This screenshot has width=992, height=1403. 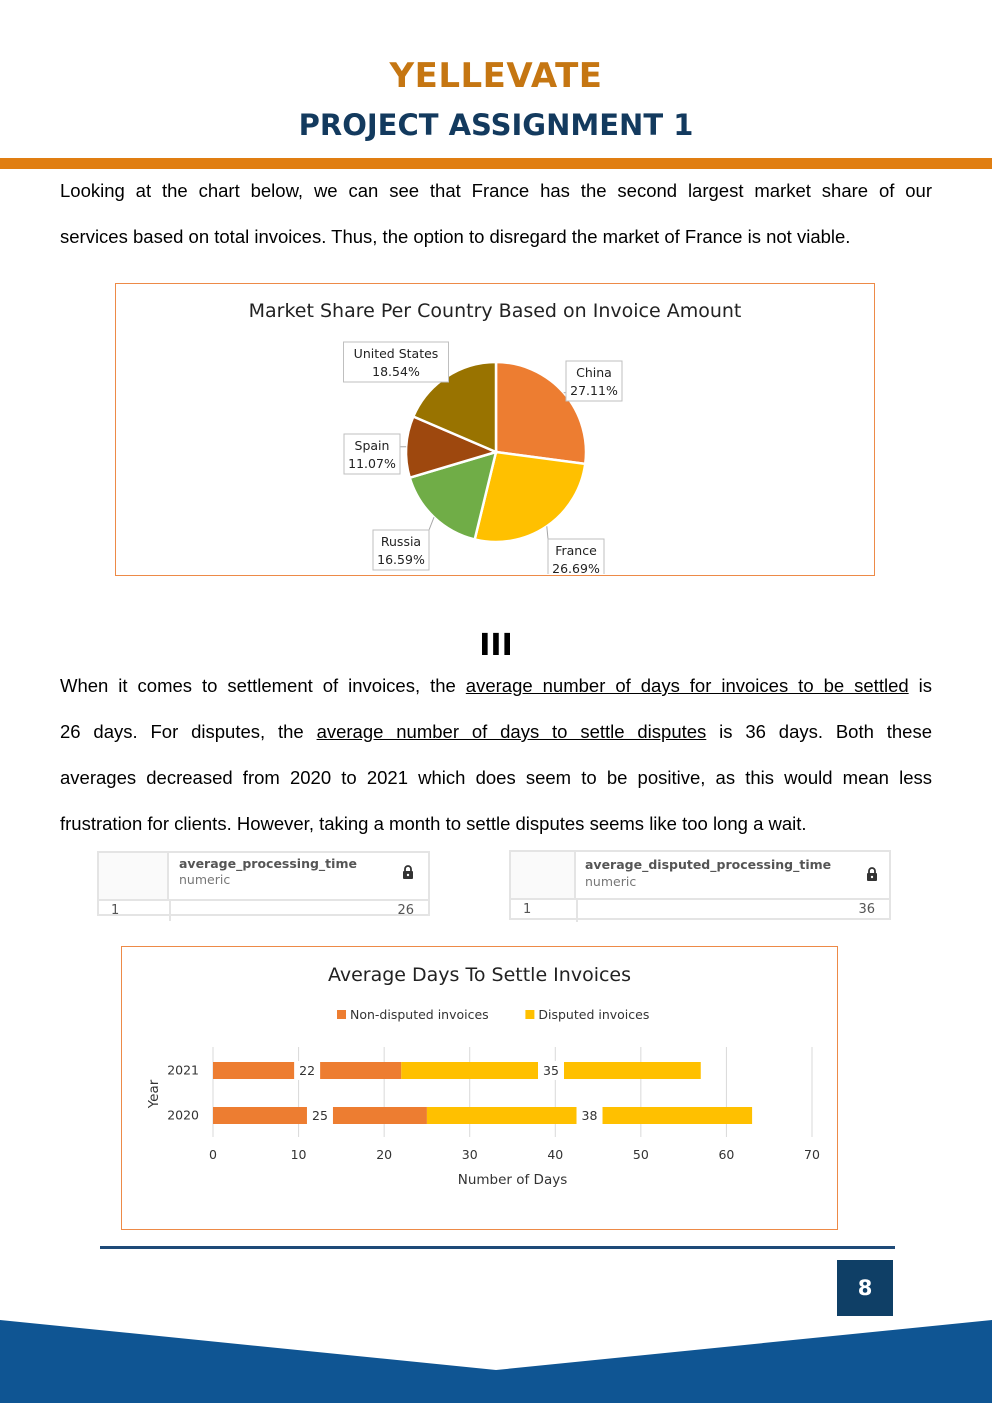 What do you see at coordinates (419, 1014) in the screenshot?
I see `legend-label: Non-disputed invoices` at bounding box center [419, 1014].